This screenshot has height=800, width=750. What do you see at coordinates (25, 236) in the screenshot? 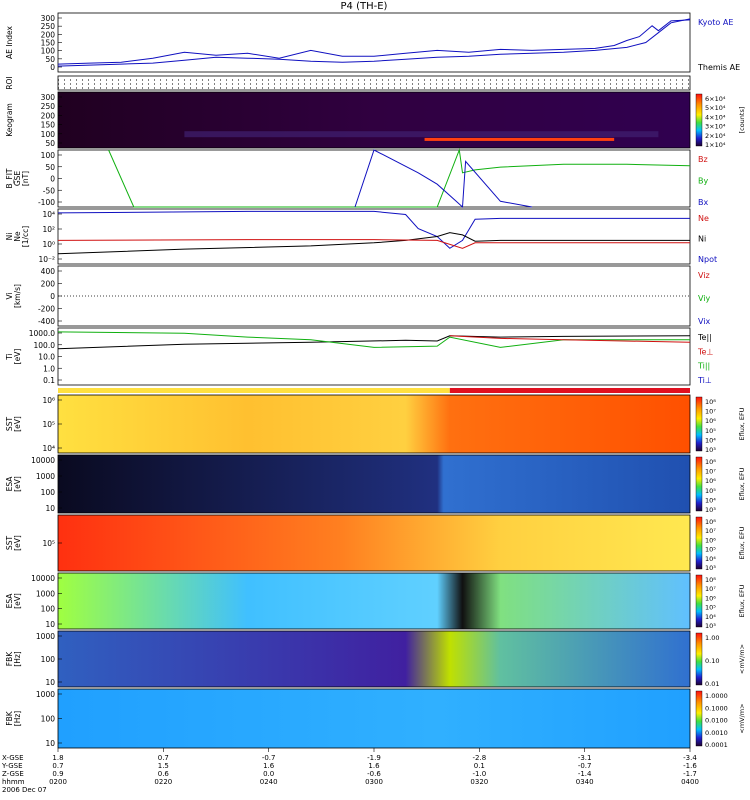
I see `density-ylabel: [1/cc]` at bounding box center [25, 236].